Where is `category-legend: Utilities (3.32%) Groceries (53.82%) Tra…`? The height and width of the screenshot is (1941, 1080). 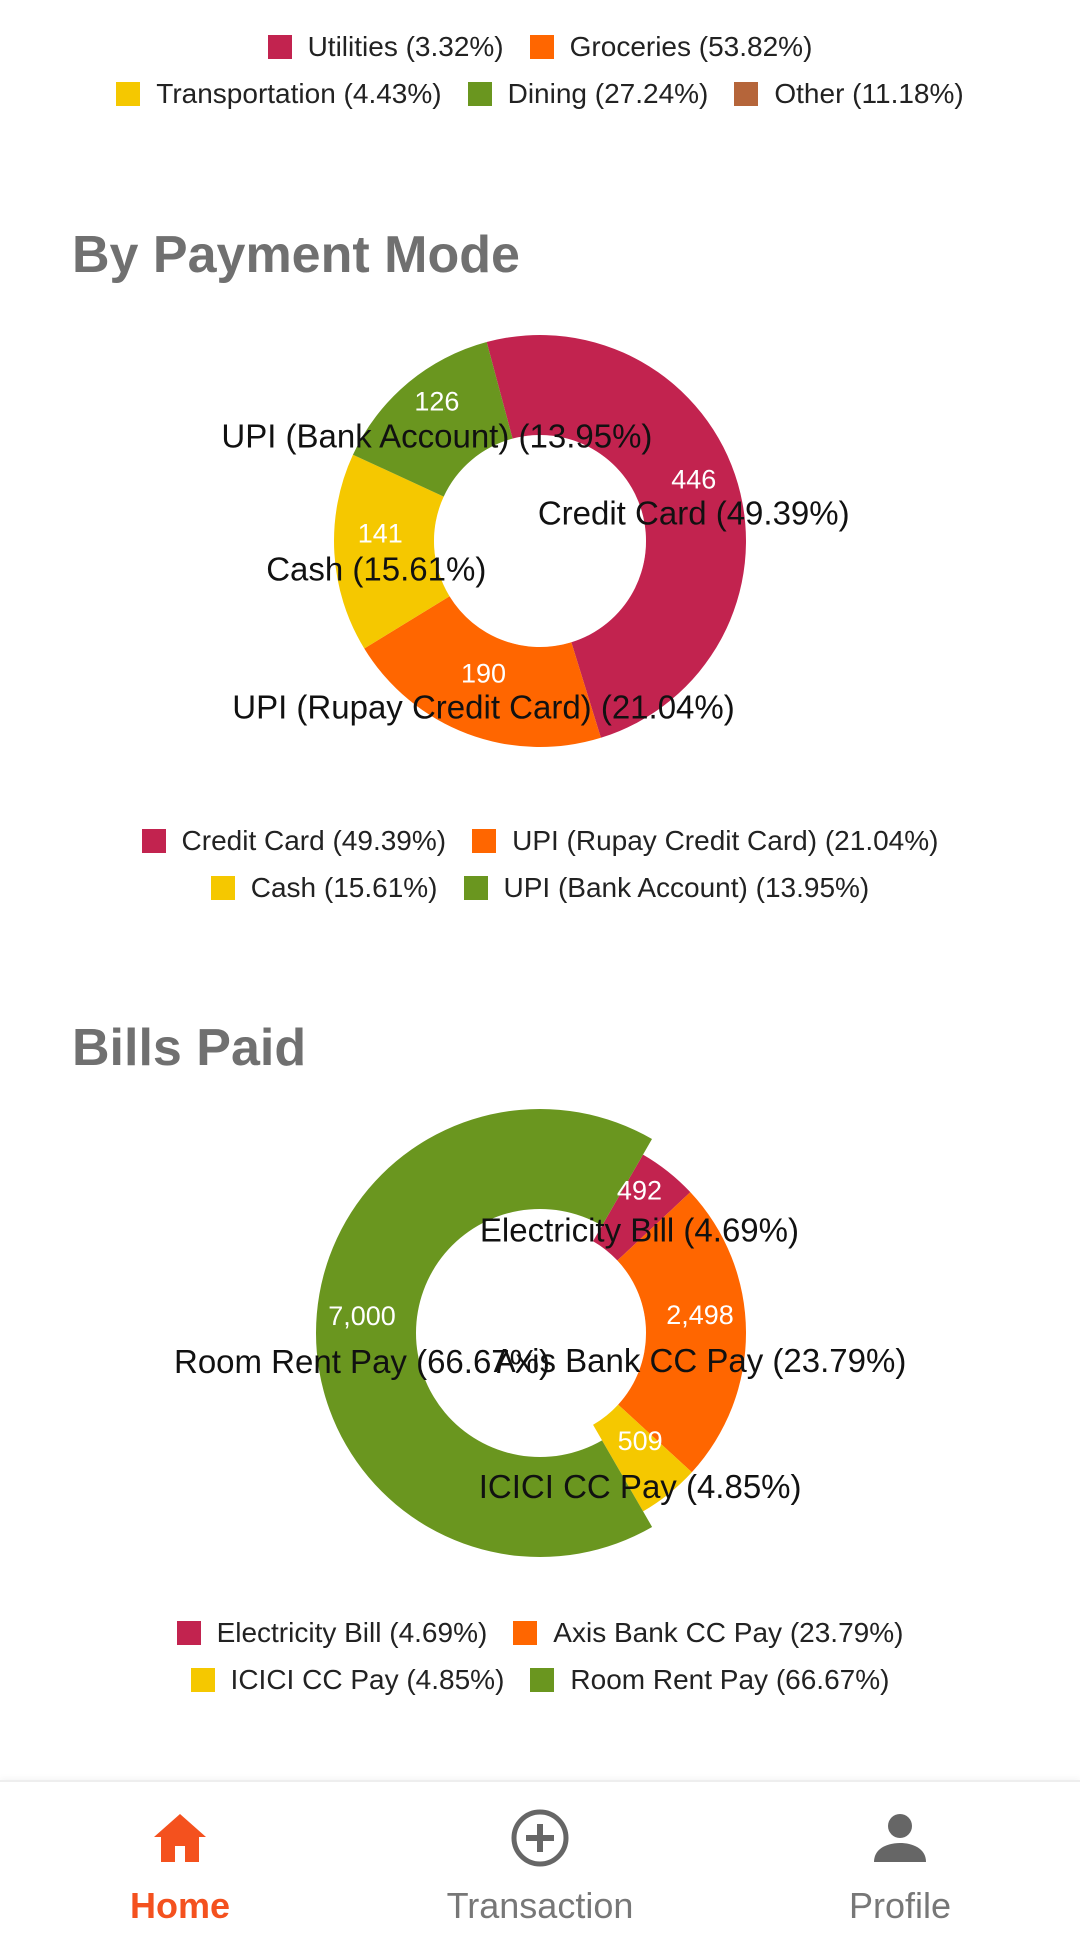 category-legend: Utilities (3.32%) Groceries (53.82%) Tra… is located at coordinates (540, 70).